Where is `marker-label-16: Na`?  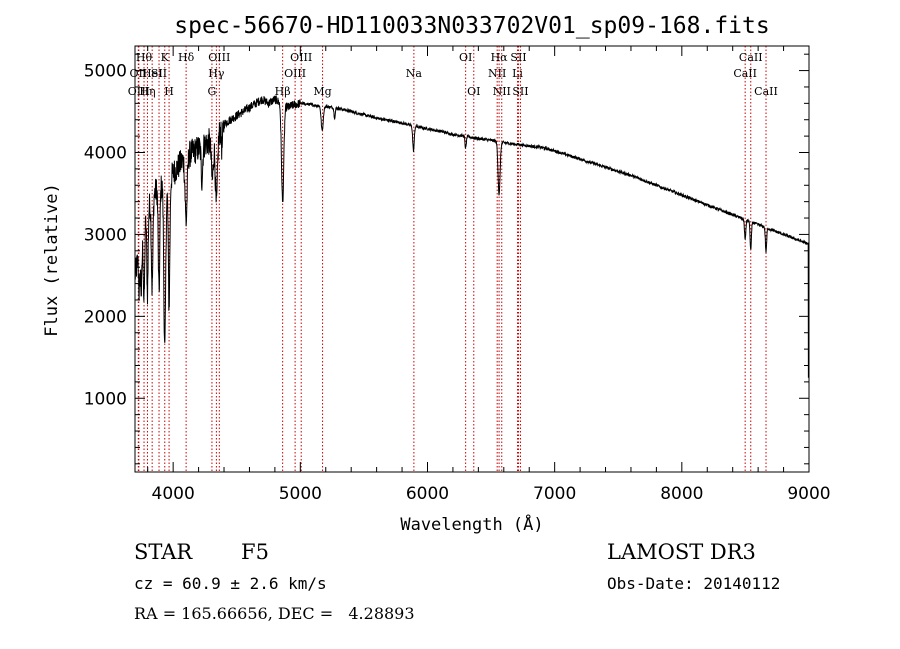
marker-label-16: Na is located at coordinates (414, 73).